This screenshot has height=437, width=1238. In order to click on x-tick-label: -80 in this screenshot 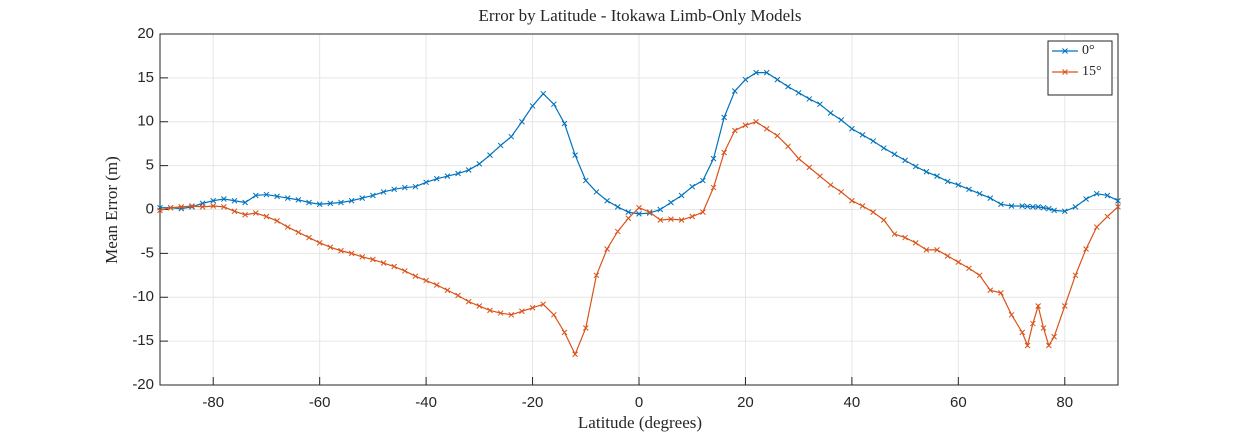, I will do `click(213, 402)`.